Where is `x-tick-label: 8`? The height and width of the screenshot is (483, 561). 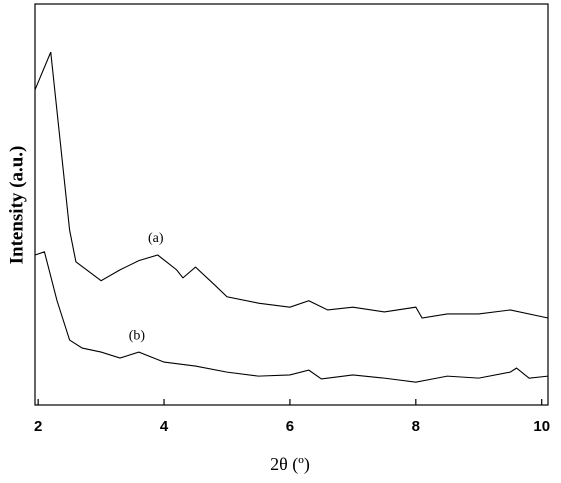
x-tick-label: 8 is located at coordinates (416, 426).